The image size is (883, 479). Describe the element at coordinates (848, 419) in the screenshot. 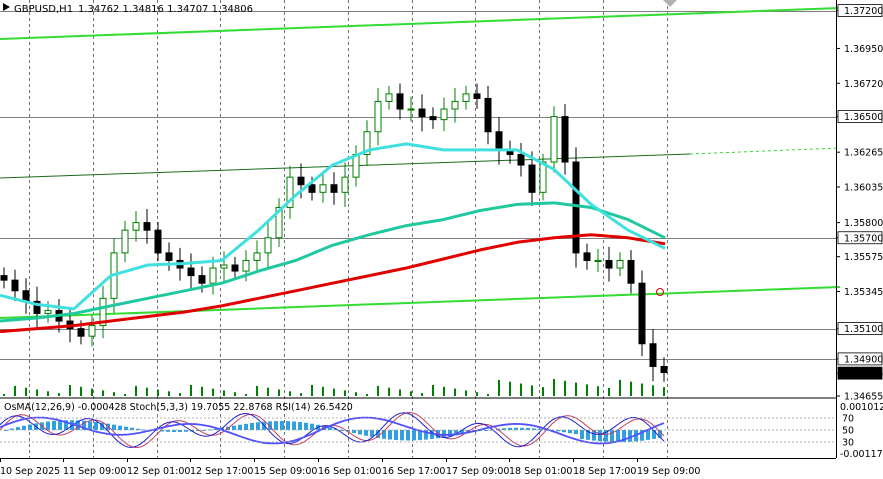

I see `indicator-level-label: 70` at that location.